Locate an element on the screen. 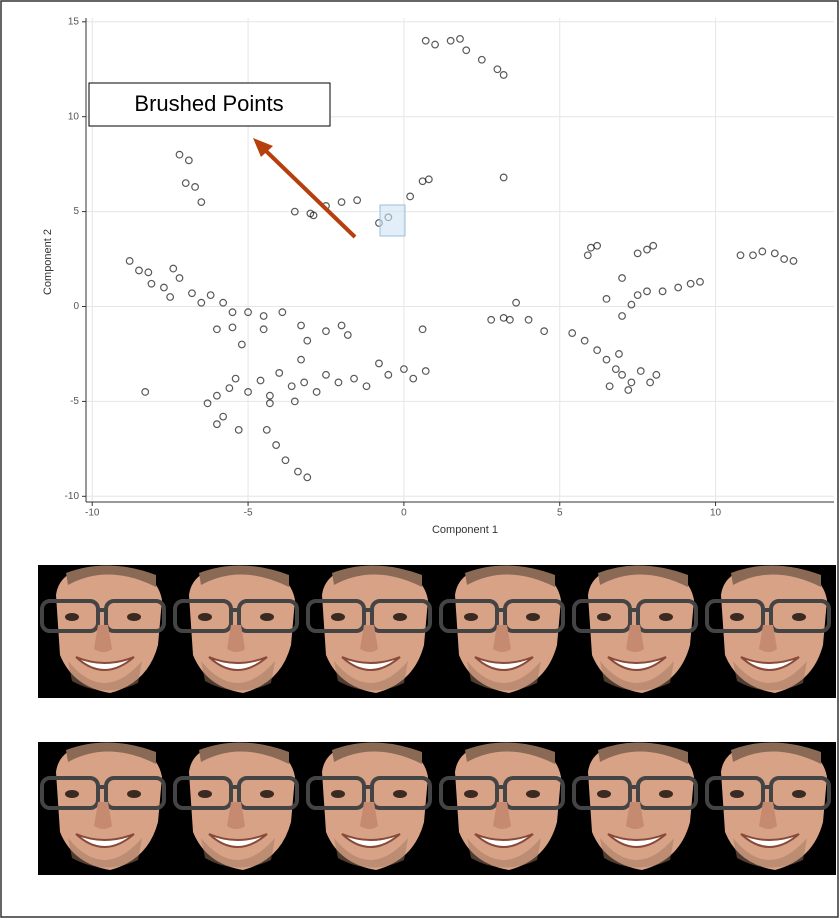 The width and height of the screenshot is (840, 924). y-tick-label: -10 is located at coordinates (72, 496).